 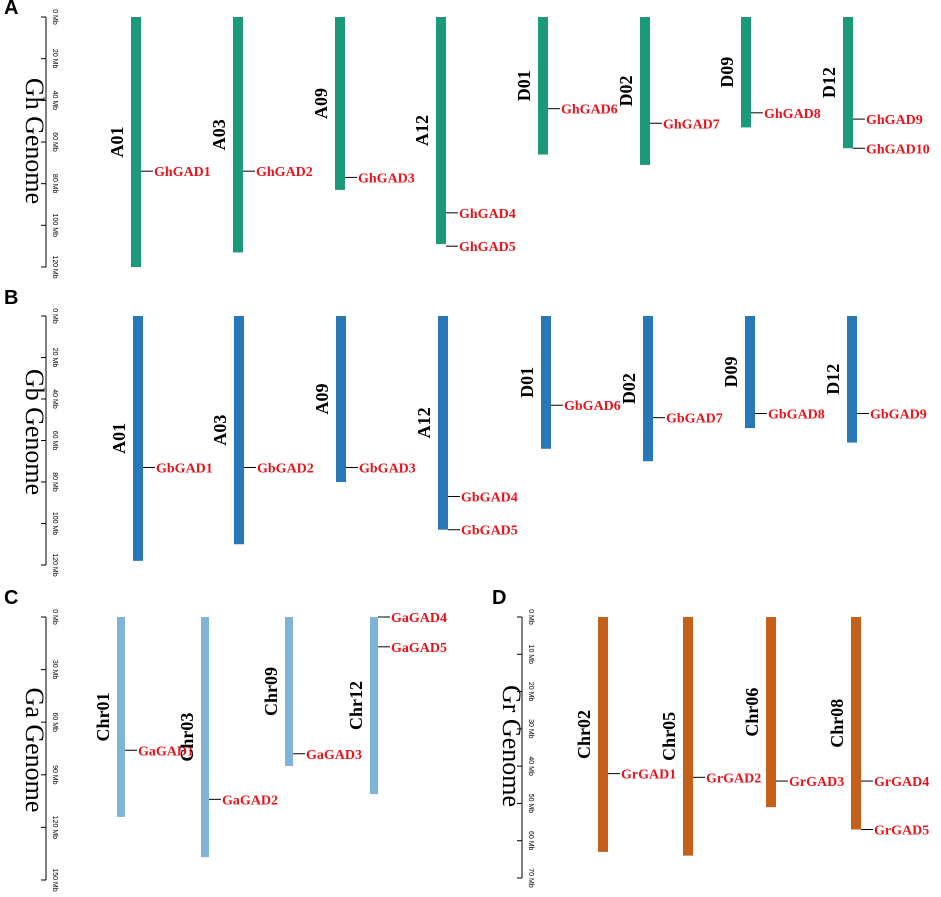 What do you see at coordinates (793, 712) in the screenshot?
I see `chromosome-chr06: Chr06 GrGAD3` at bounding box center [793, 712].